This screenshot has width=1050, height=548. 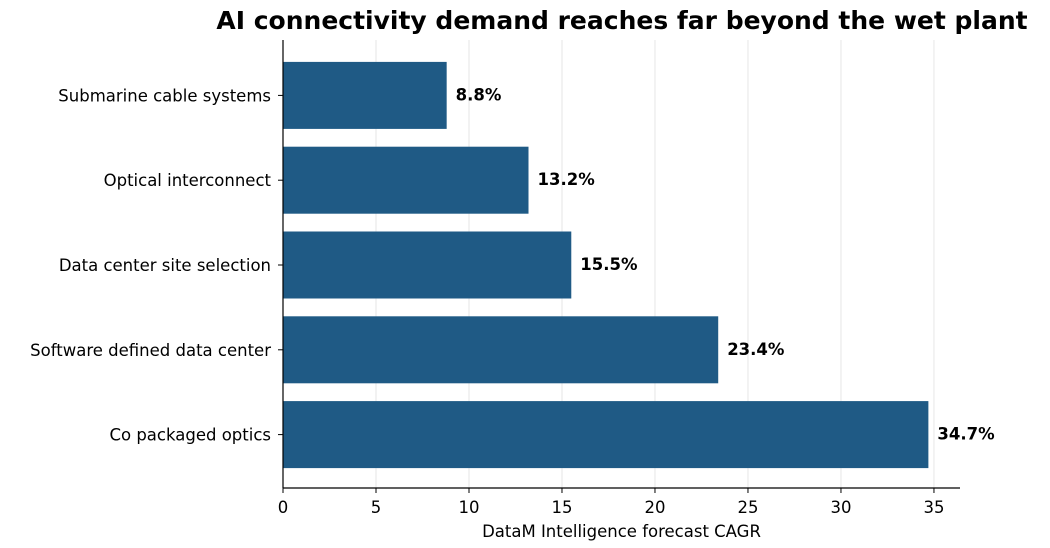 What do you see at coordinates (621, 531) in the screenshot?
I see `x-axis-label: DataM Intelligence forecast CAGR` at bounding box center [621, 531].